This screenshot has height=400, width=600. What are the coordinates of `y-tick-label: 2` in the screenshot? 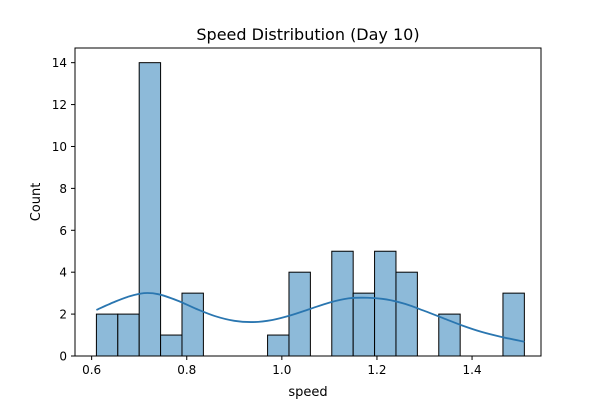 It's located at (63, 315).